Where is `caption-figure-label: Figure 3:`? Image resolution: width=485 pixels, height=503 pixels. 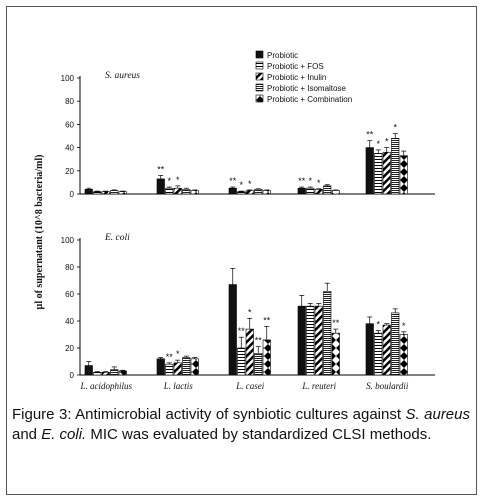
caption-figure-label: Figure 3: is located at coordinates (42, 414).